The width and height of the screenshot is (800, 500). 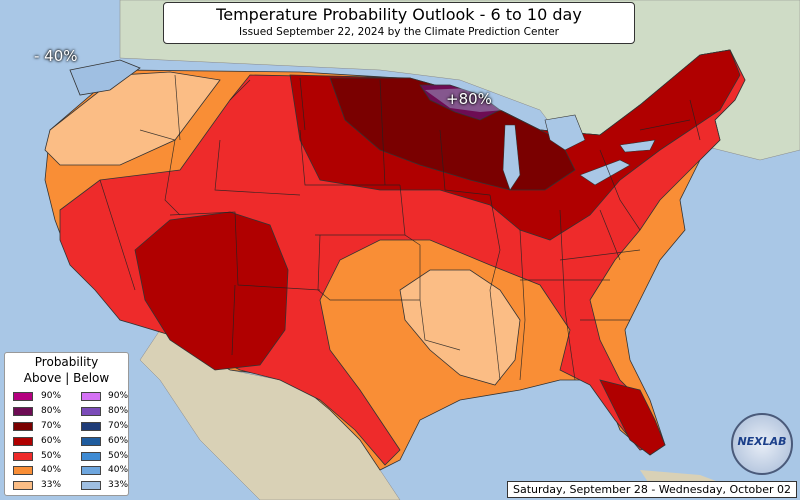 I want to click on legend-row: 70% 70%, so click(x=69, y=427).